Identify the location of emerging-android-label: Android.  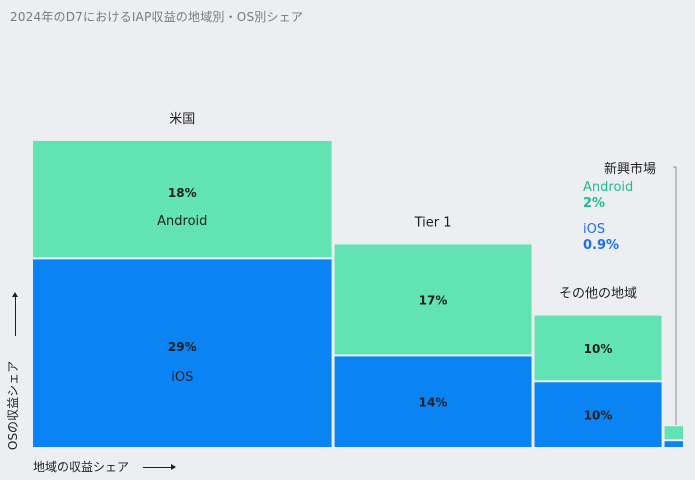
(608, 187).